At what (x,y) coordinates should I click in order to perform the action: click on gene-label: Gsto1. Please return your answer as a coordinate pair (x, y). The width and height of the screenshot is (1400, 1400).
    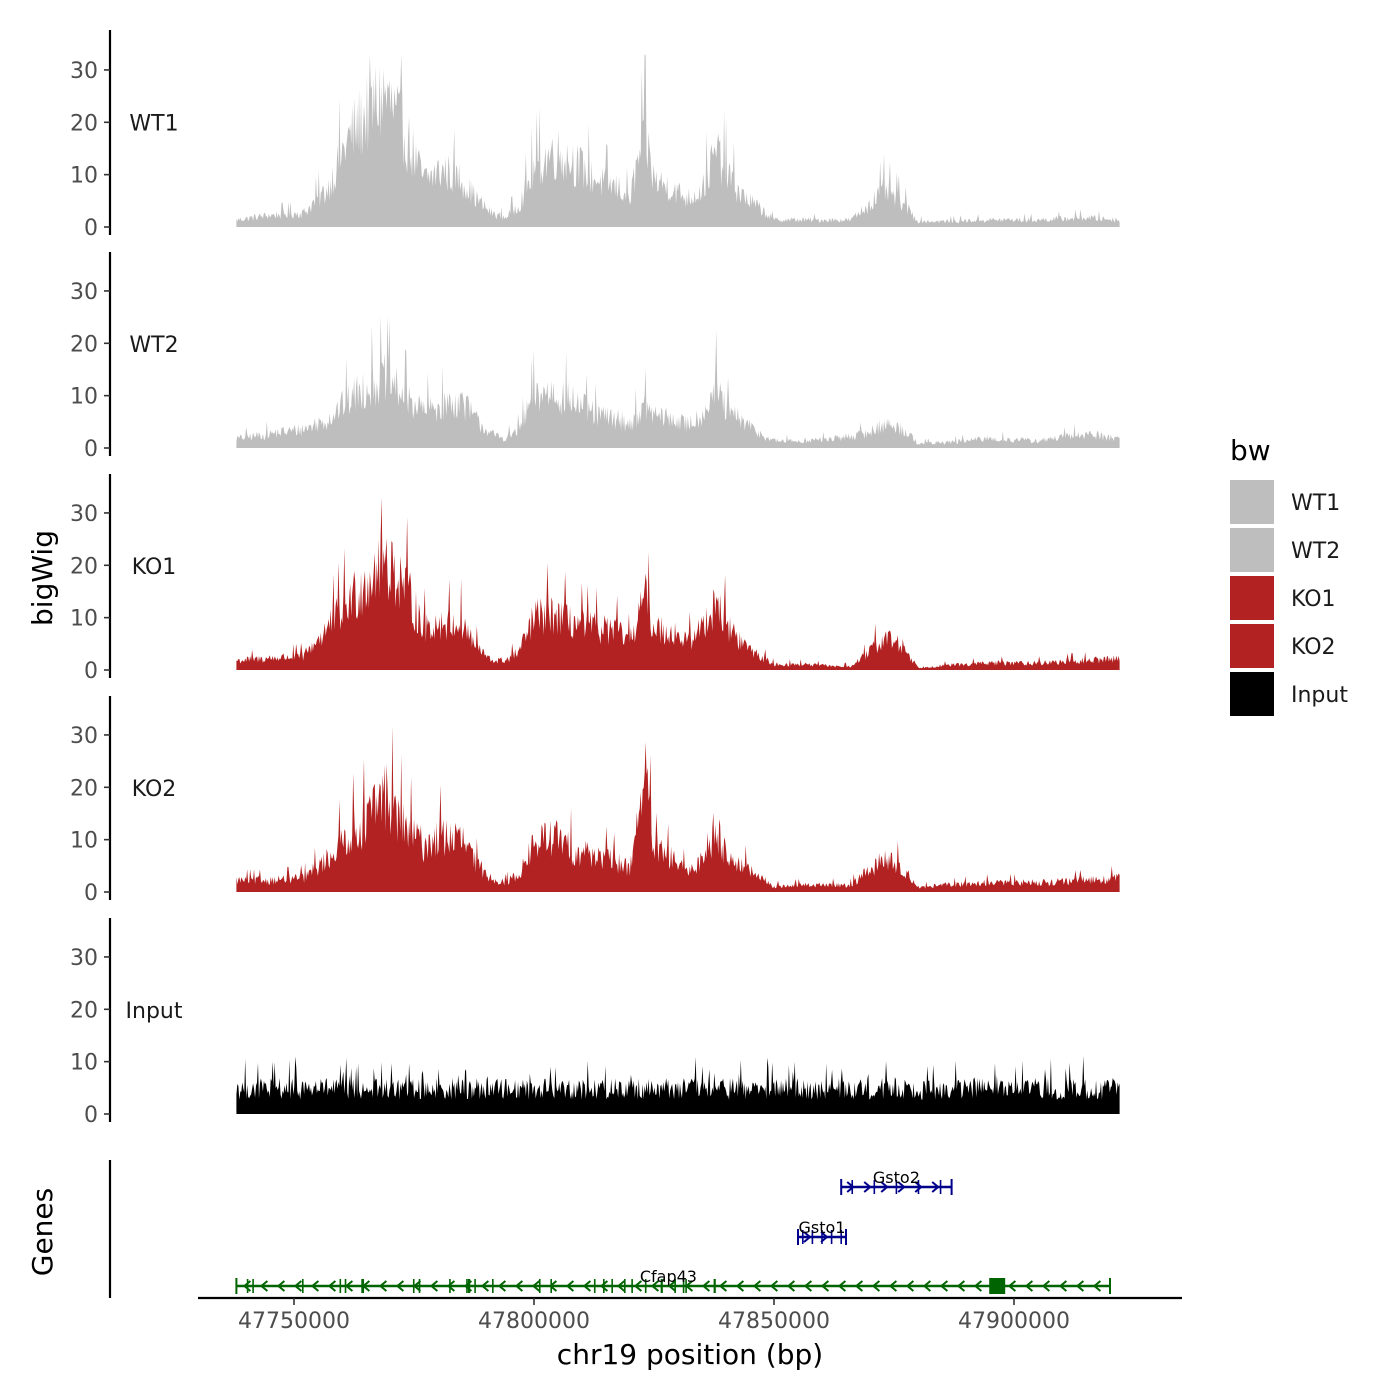
    Looking at the image, I should click on (822, 1227).